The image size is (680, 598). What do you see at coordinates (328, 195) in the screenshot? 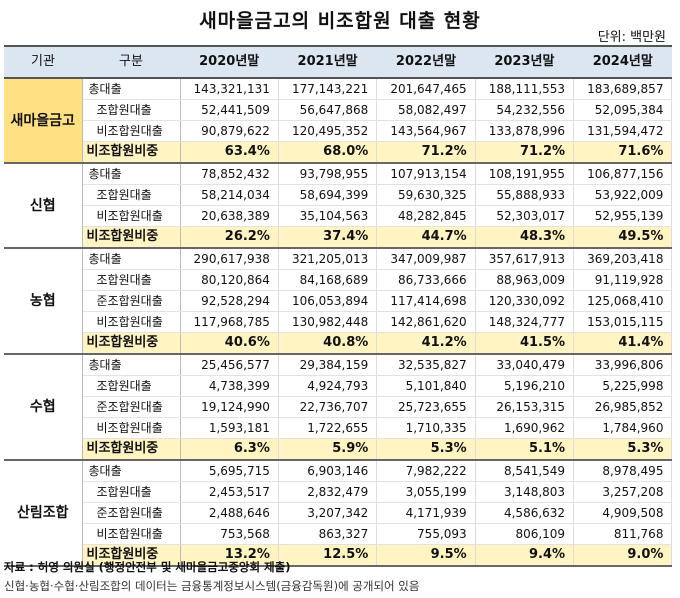
I see `value-cell: 58,694,399` at bounding box center [328, 195].